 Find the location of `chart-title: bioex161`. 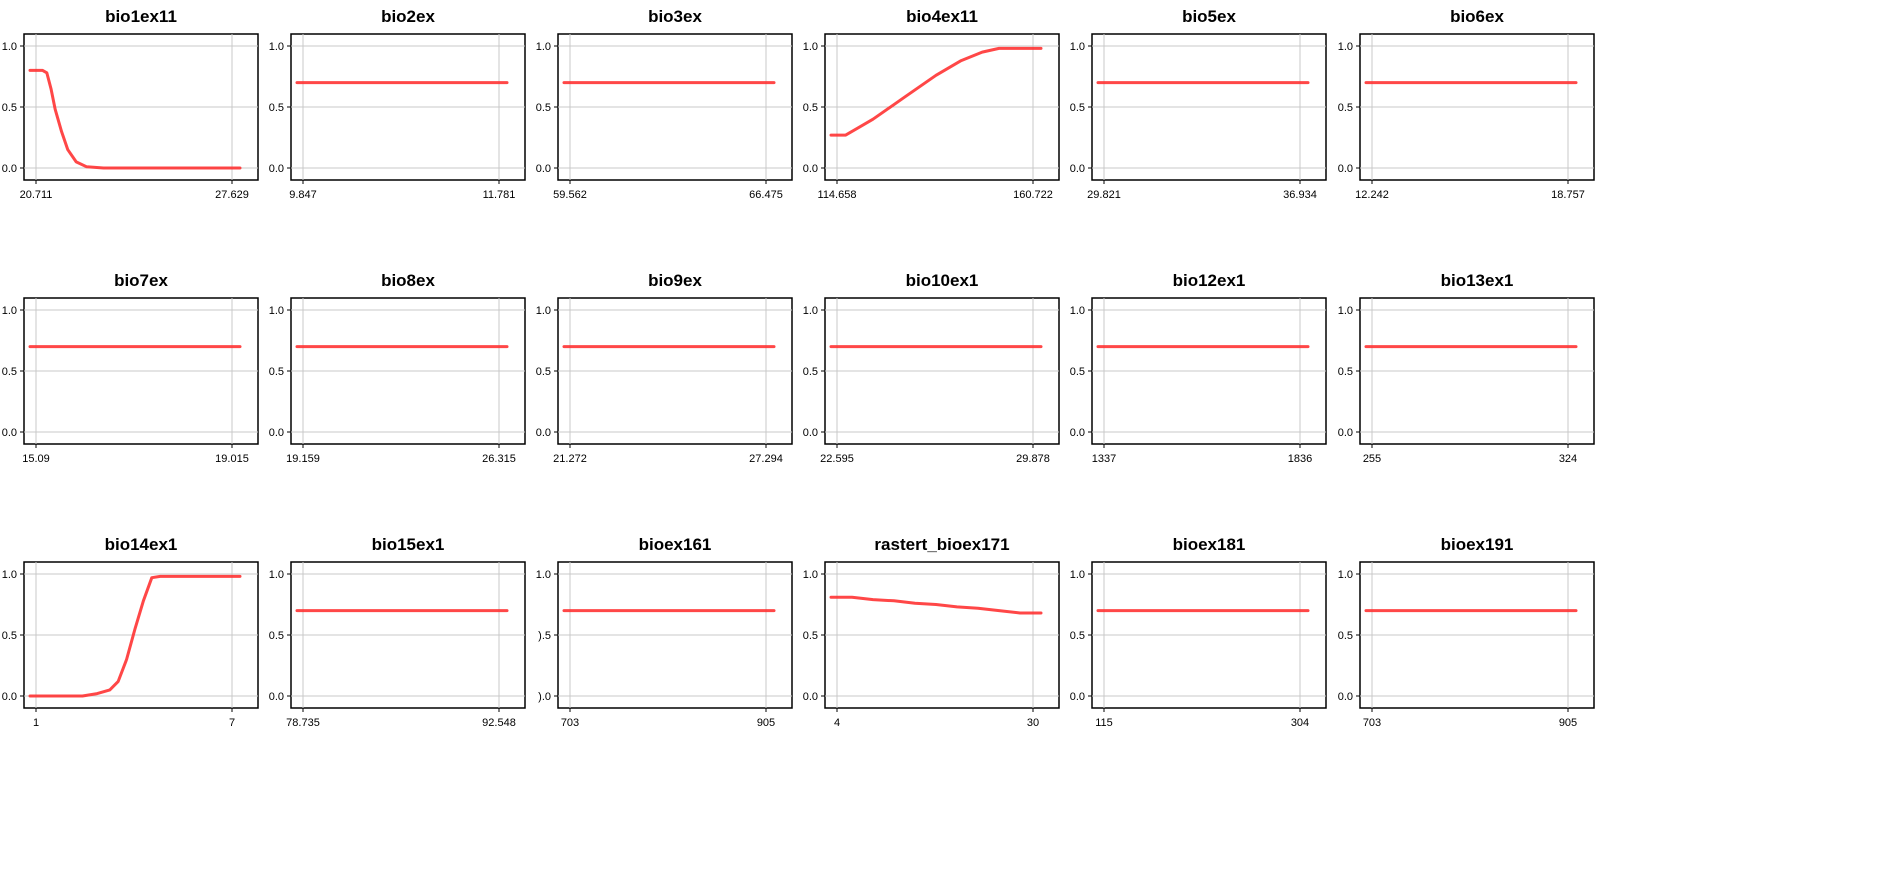

chart-title: bioex161 is located at coordinates (675, 544).